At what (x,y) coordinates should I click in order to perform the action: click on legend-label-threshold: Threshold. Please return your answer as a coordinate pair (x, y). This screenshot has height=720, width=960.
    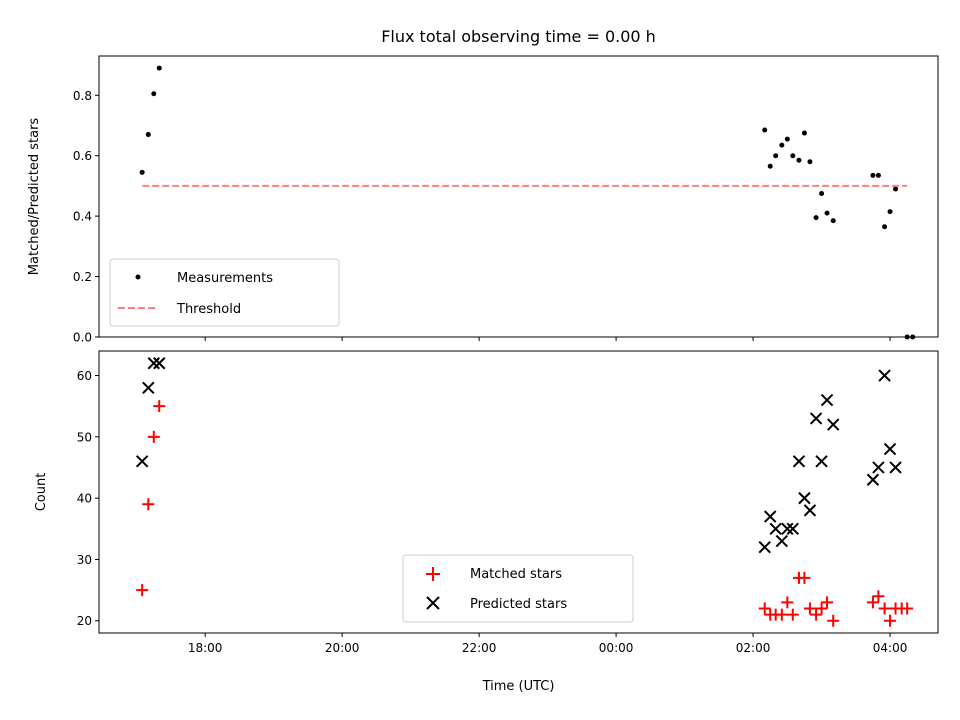
    Looking at the image, I should click on (208, 309).